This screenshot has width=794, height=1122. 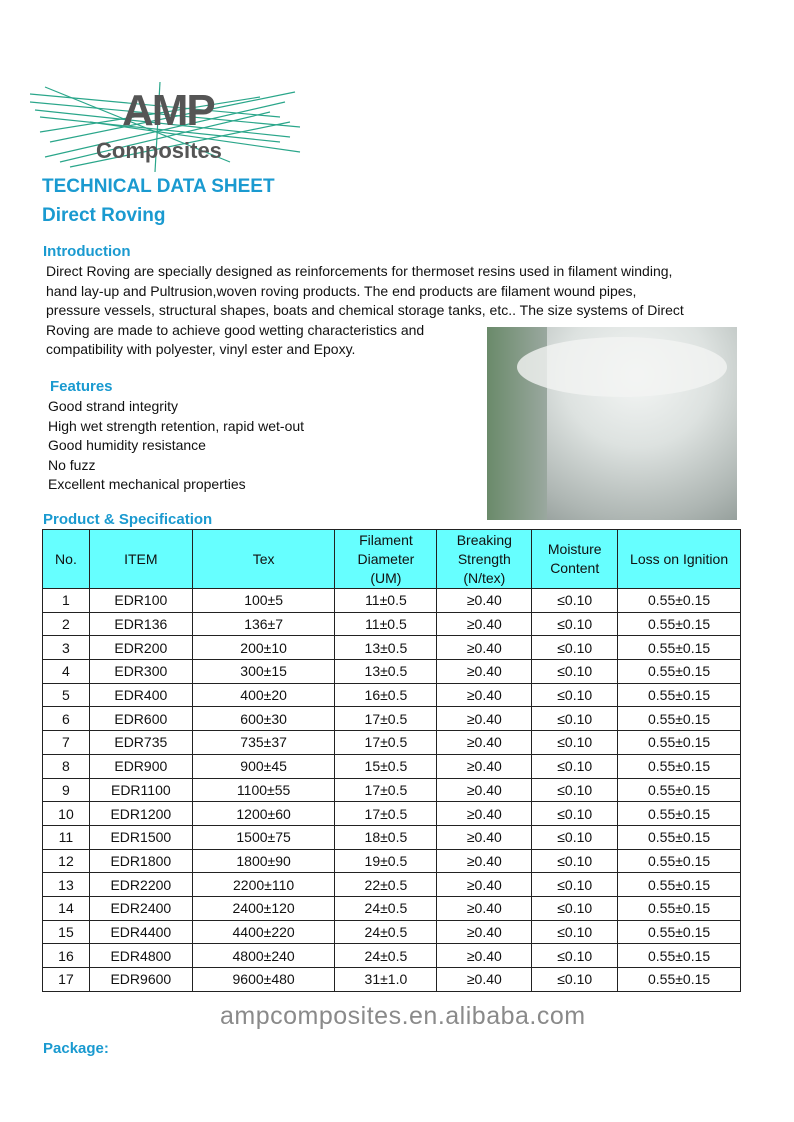 What do you see at coordinates (66, 600) in the screenshot?
I see `table-cell: 1` at bounding box center [66, 600].